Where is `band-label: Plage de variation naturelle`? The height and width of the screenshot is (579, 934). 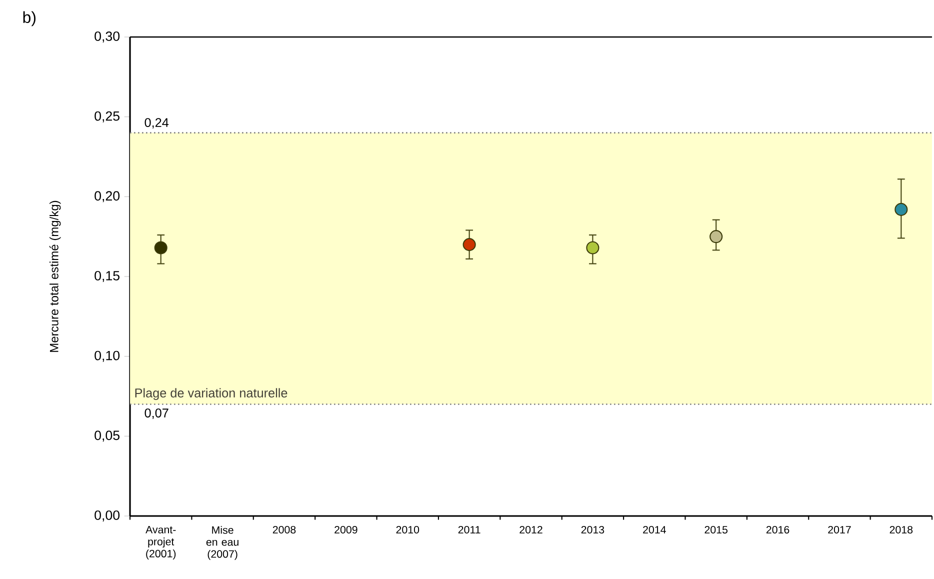 band-label: Plage de variation naturelle is located at coordinates (211, 394).